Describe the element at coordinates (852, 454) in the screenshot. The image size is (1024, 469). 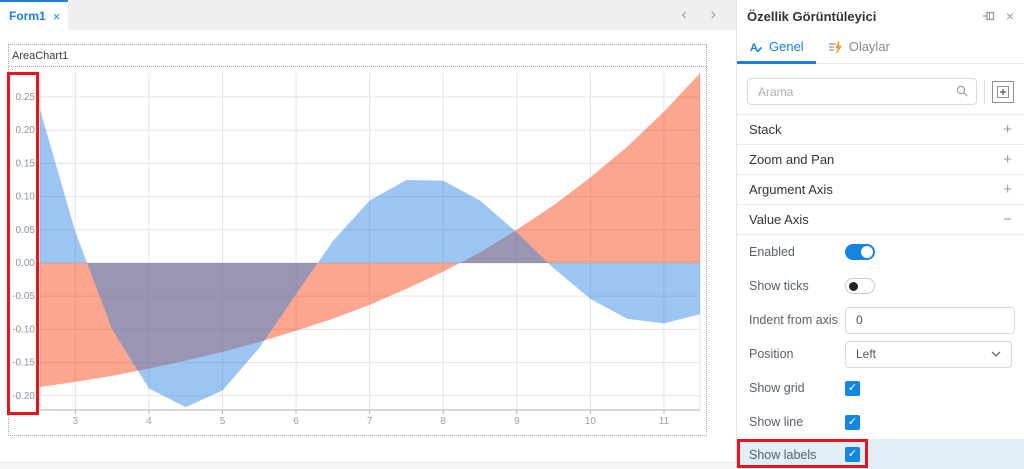
I see `show-labels-checkbox: ✓` at that location.